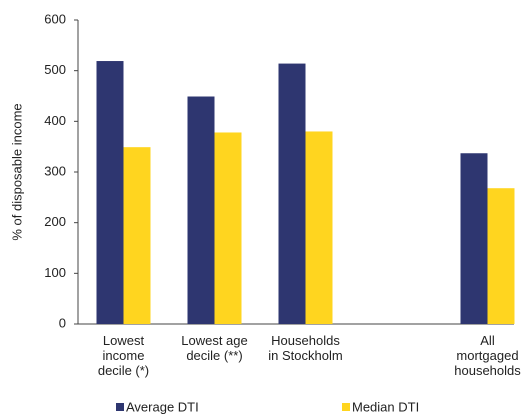 This screenshot has width=528, height=419. What do you see at coordinates (55, 120) in the screenshot?
I see `y-tick-label: 400` at bounding box center [55, 120].